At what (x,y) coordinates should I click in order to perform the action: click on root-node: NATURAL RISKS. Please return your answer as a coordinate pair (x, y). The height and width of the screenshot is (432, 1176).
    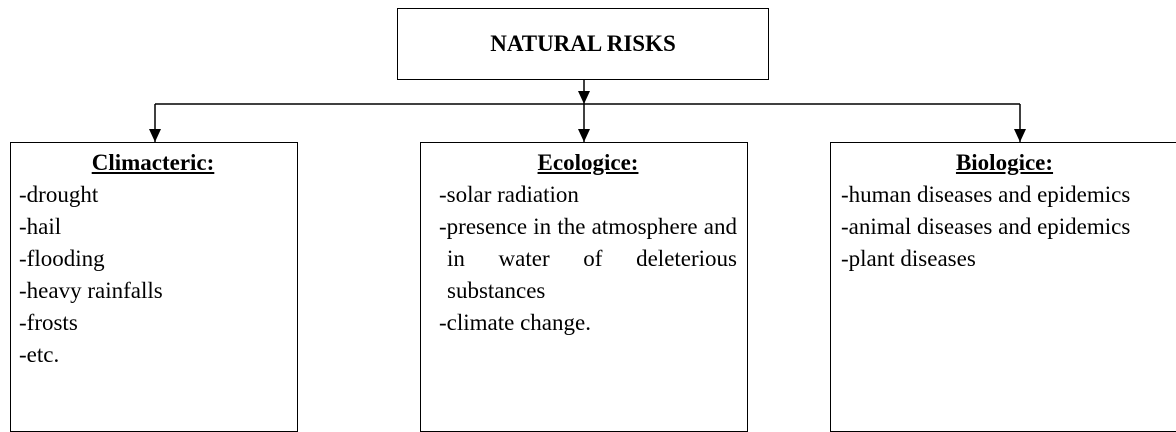
    Looking at the image, I should click on (583, 44).